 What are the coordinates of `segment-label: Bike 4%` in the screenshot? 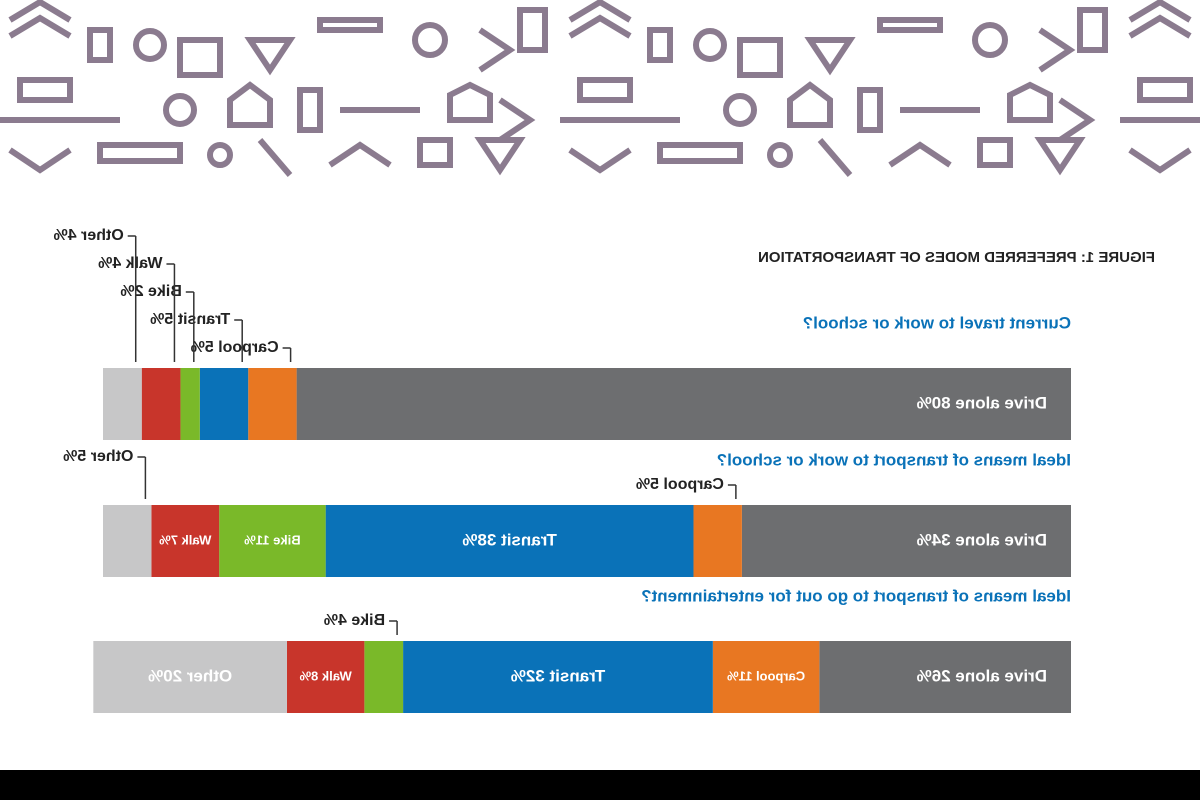 It's located at (354, 620).